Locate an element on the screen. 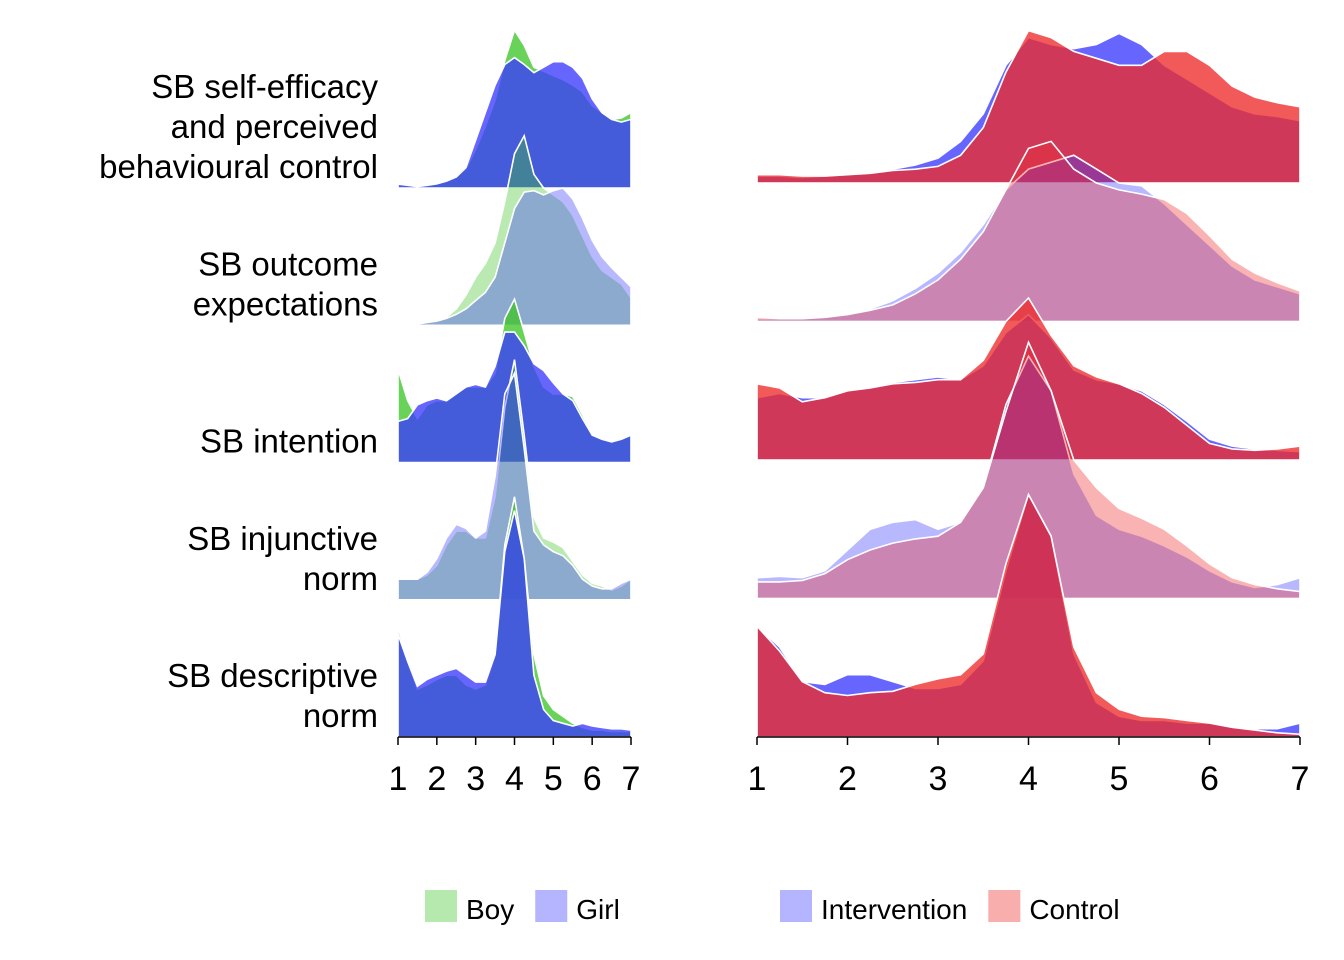 This screenshot has height=960, width=1344. row-label: and perceived is located at coordinates (274, 126).